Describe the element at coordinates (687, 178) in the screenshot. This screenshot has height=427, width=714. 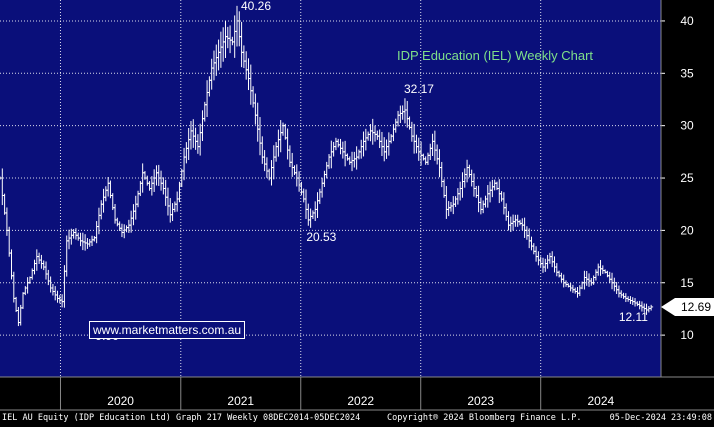
I see `y-tick-label: 25` at that location.